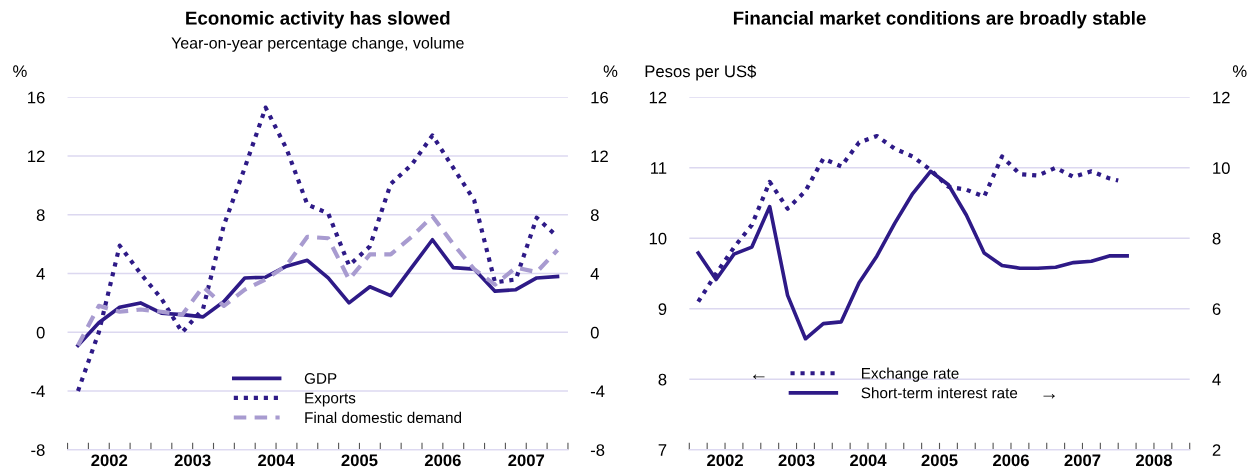 The height and width of the screenshot is (470, 1251). I want to click on legend-label: Short-term interest rate, so click(939, 393).